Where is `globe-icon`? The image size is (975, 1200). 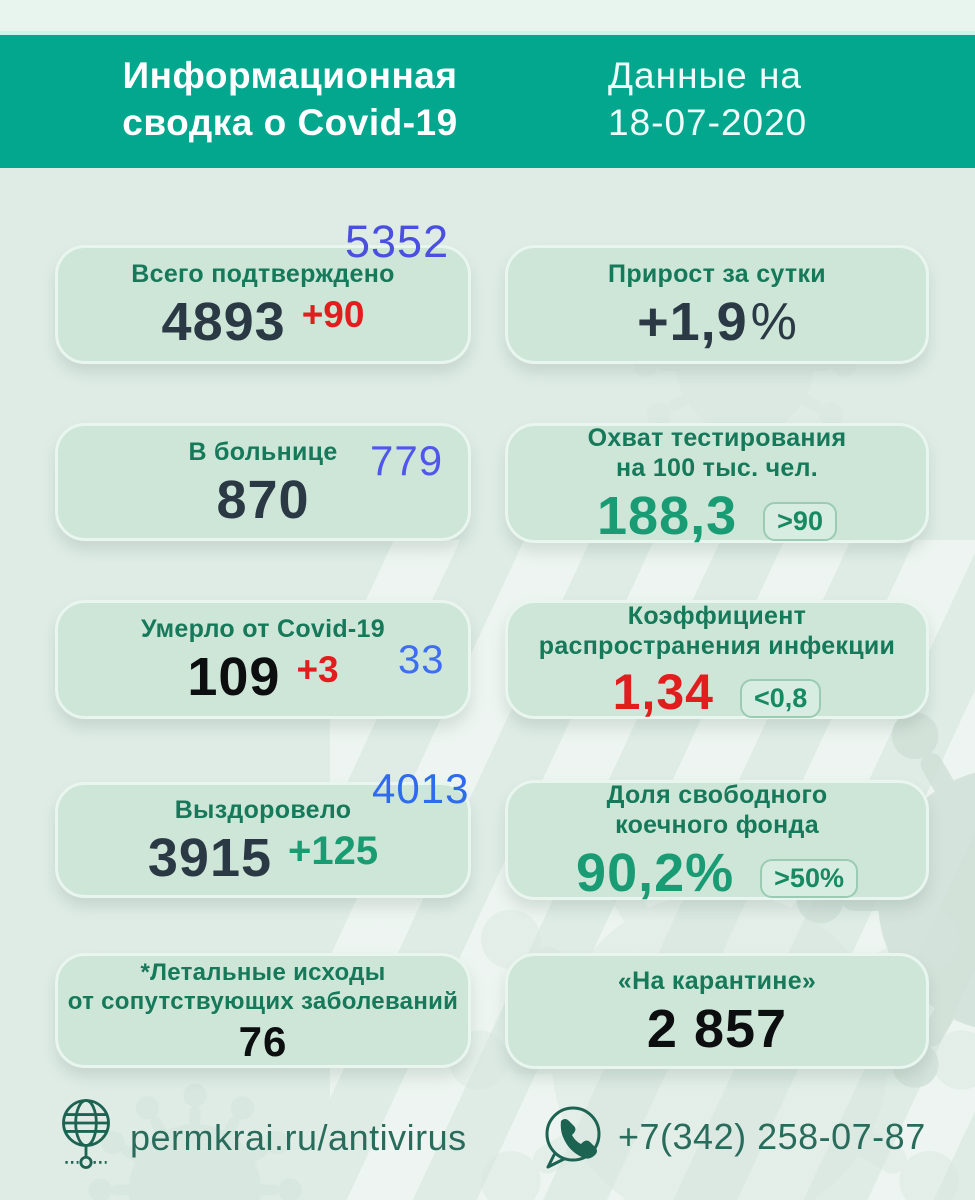 globe-icon is located at coordinates (86, 1134).